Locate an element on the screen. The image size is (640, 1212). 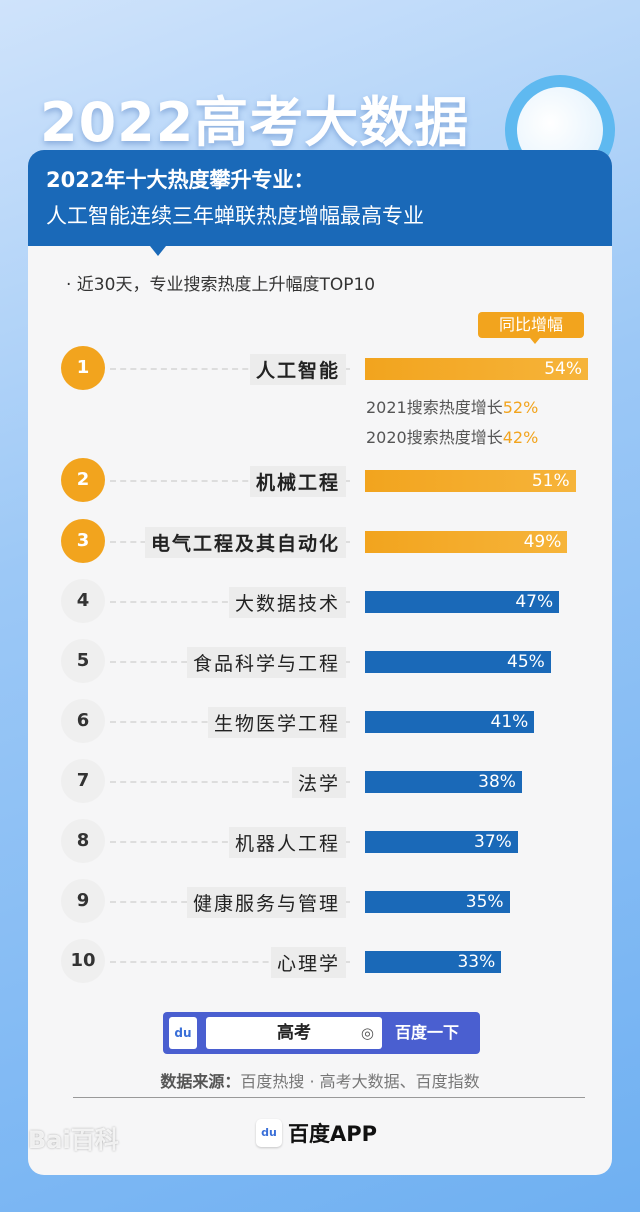
search-input: 高考 ◎ is located at coordinates (294, 1033).